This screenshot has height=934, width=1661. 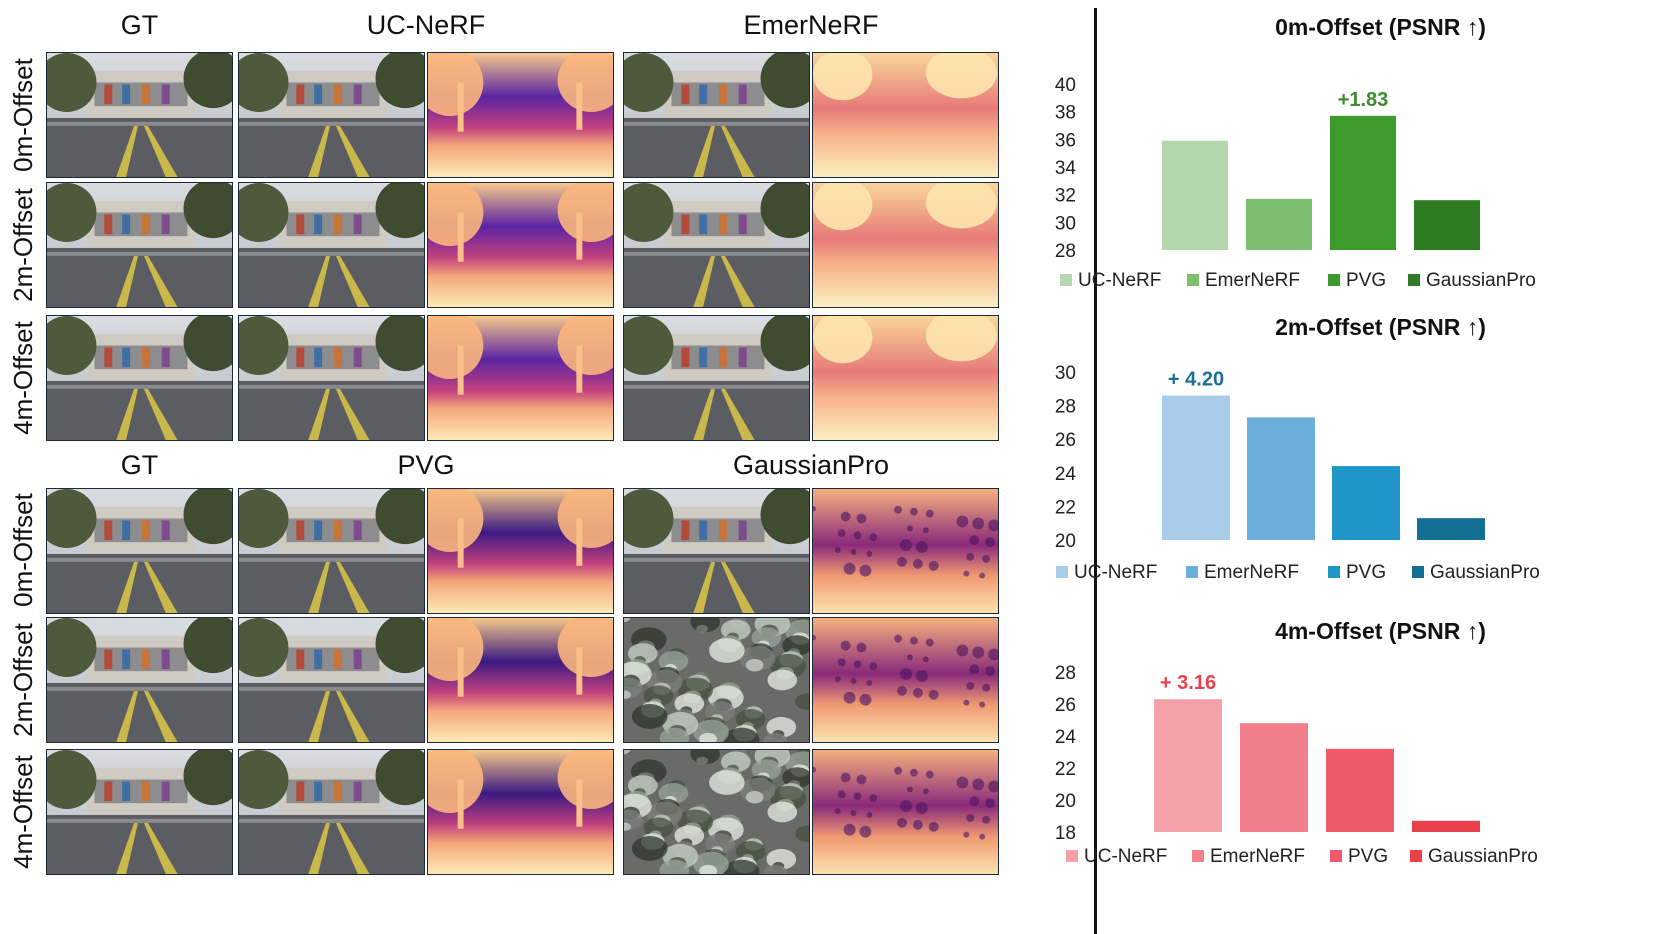 I want to click on pvg-depth-0m, so click(x=520, y=551).